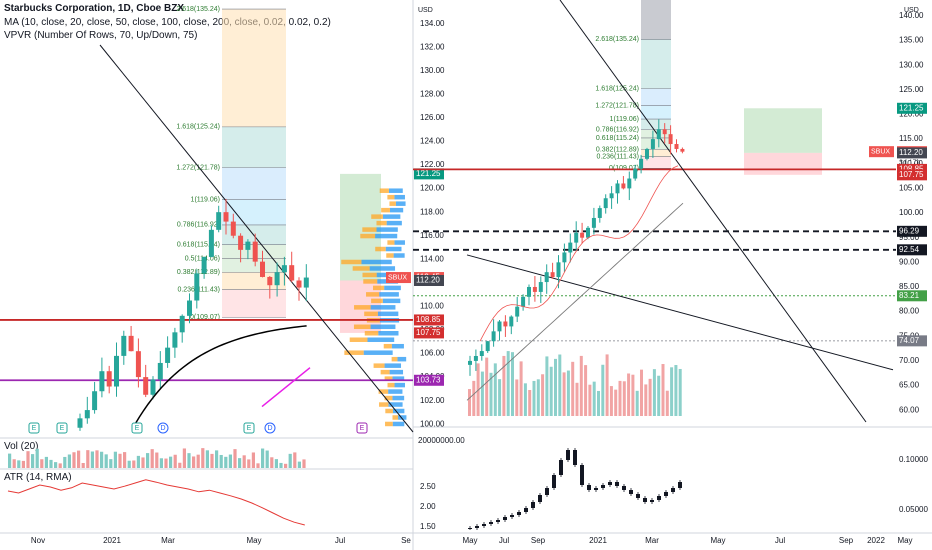 The width and height of the screenshot is (932, 550). What do you see at coordinates (205, 200) in the screenshot?
I see `left-fib-level-label: 1(119.06)` at bounding box center [205, 200].